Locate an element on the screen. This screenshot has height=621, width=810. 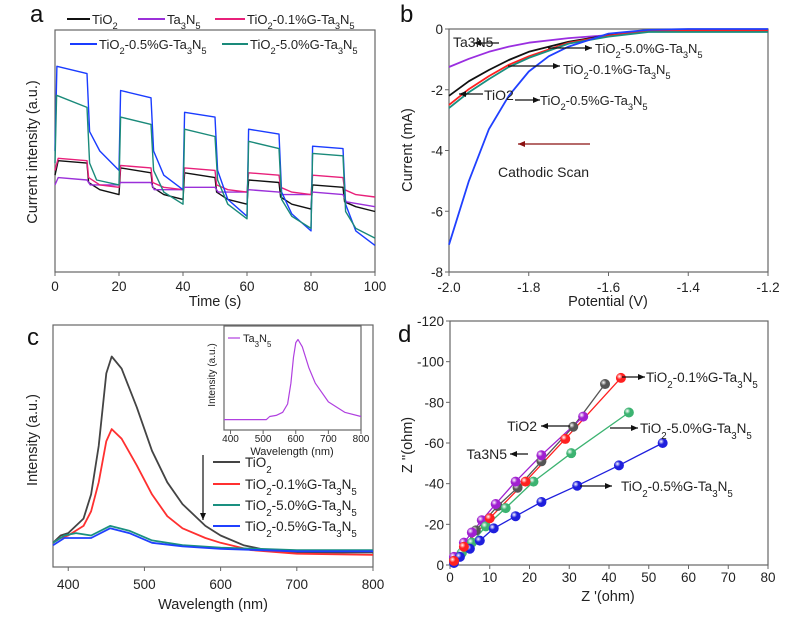
plot-frame is located at coordinates (292, 378).